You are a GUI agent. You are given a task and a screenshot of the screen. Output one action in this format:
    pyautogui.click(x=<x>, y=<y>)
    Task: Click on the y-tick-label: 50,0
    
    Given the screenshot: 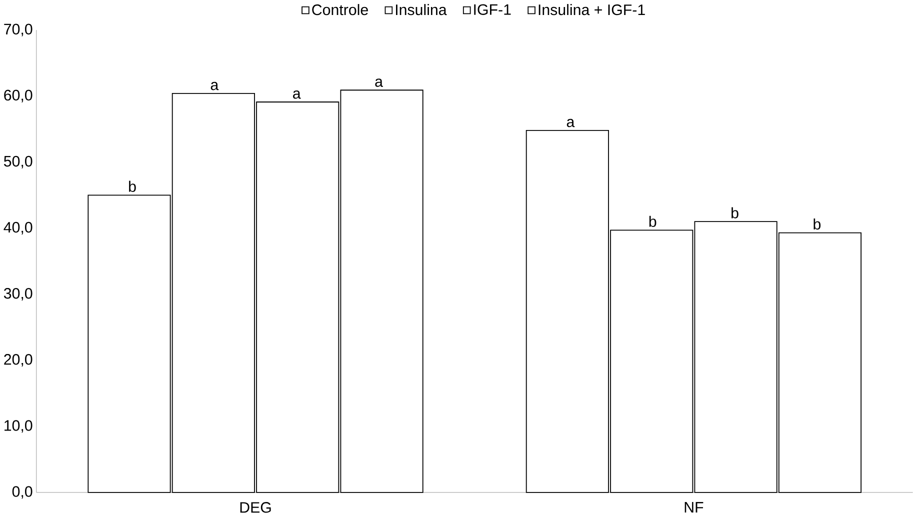 What is the action you would take?
    pyautogui.click(x=18, y=162)
    